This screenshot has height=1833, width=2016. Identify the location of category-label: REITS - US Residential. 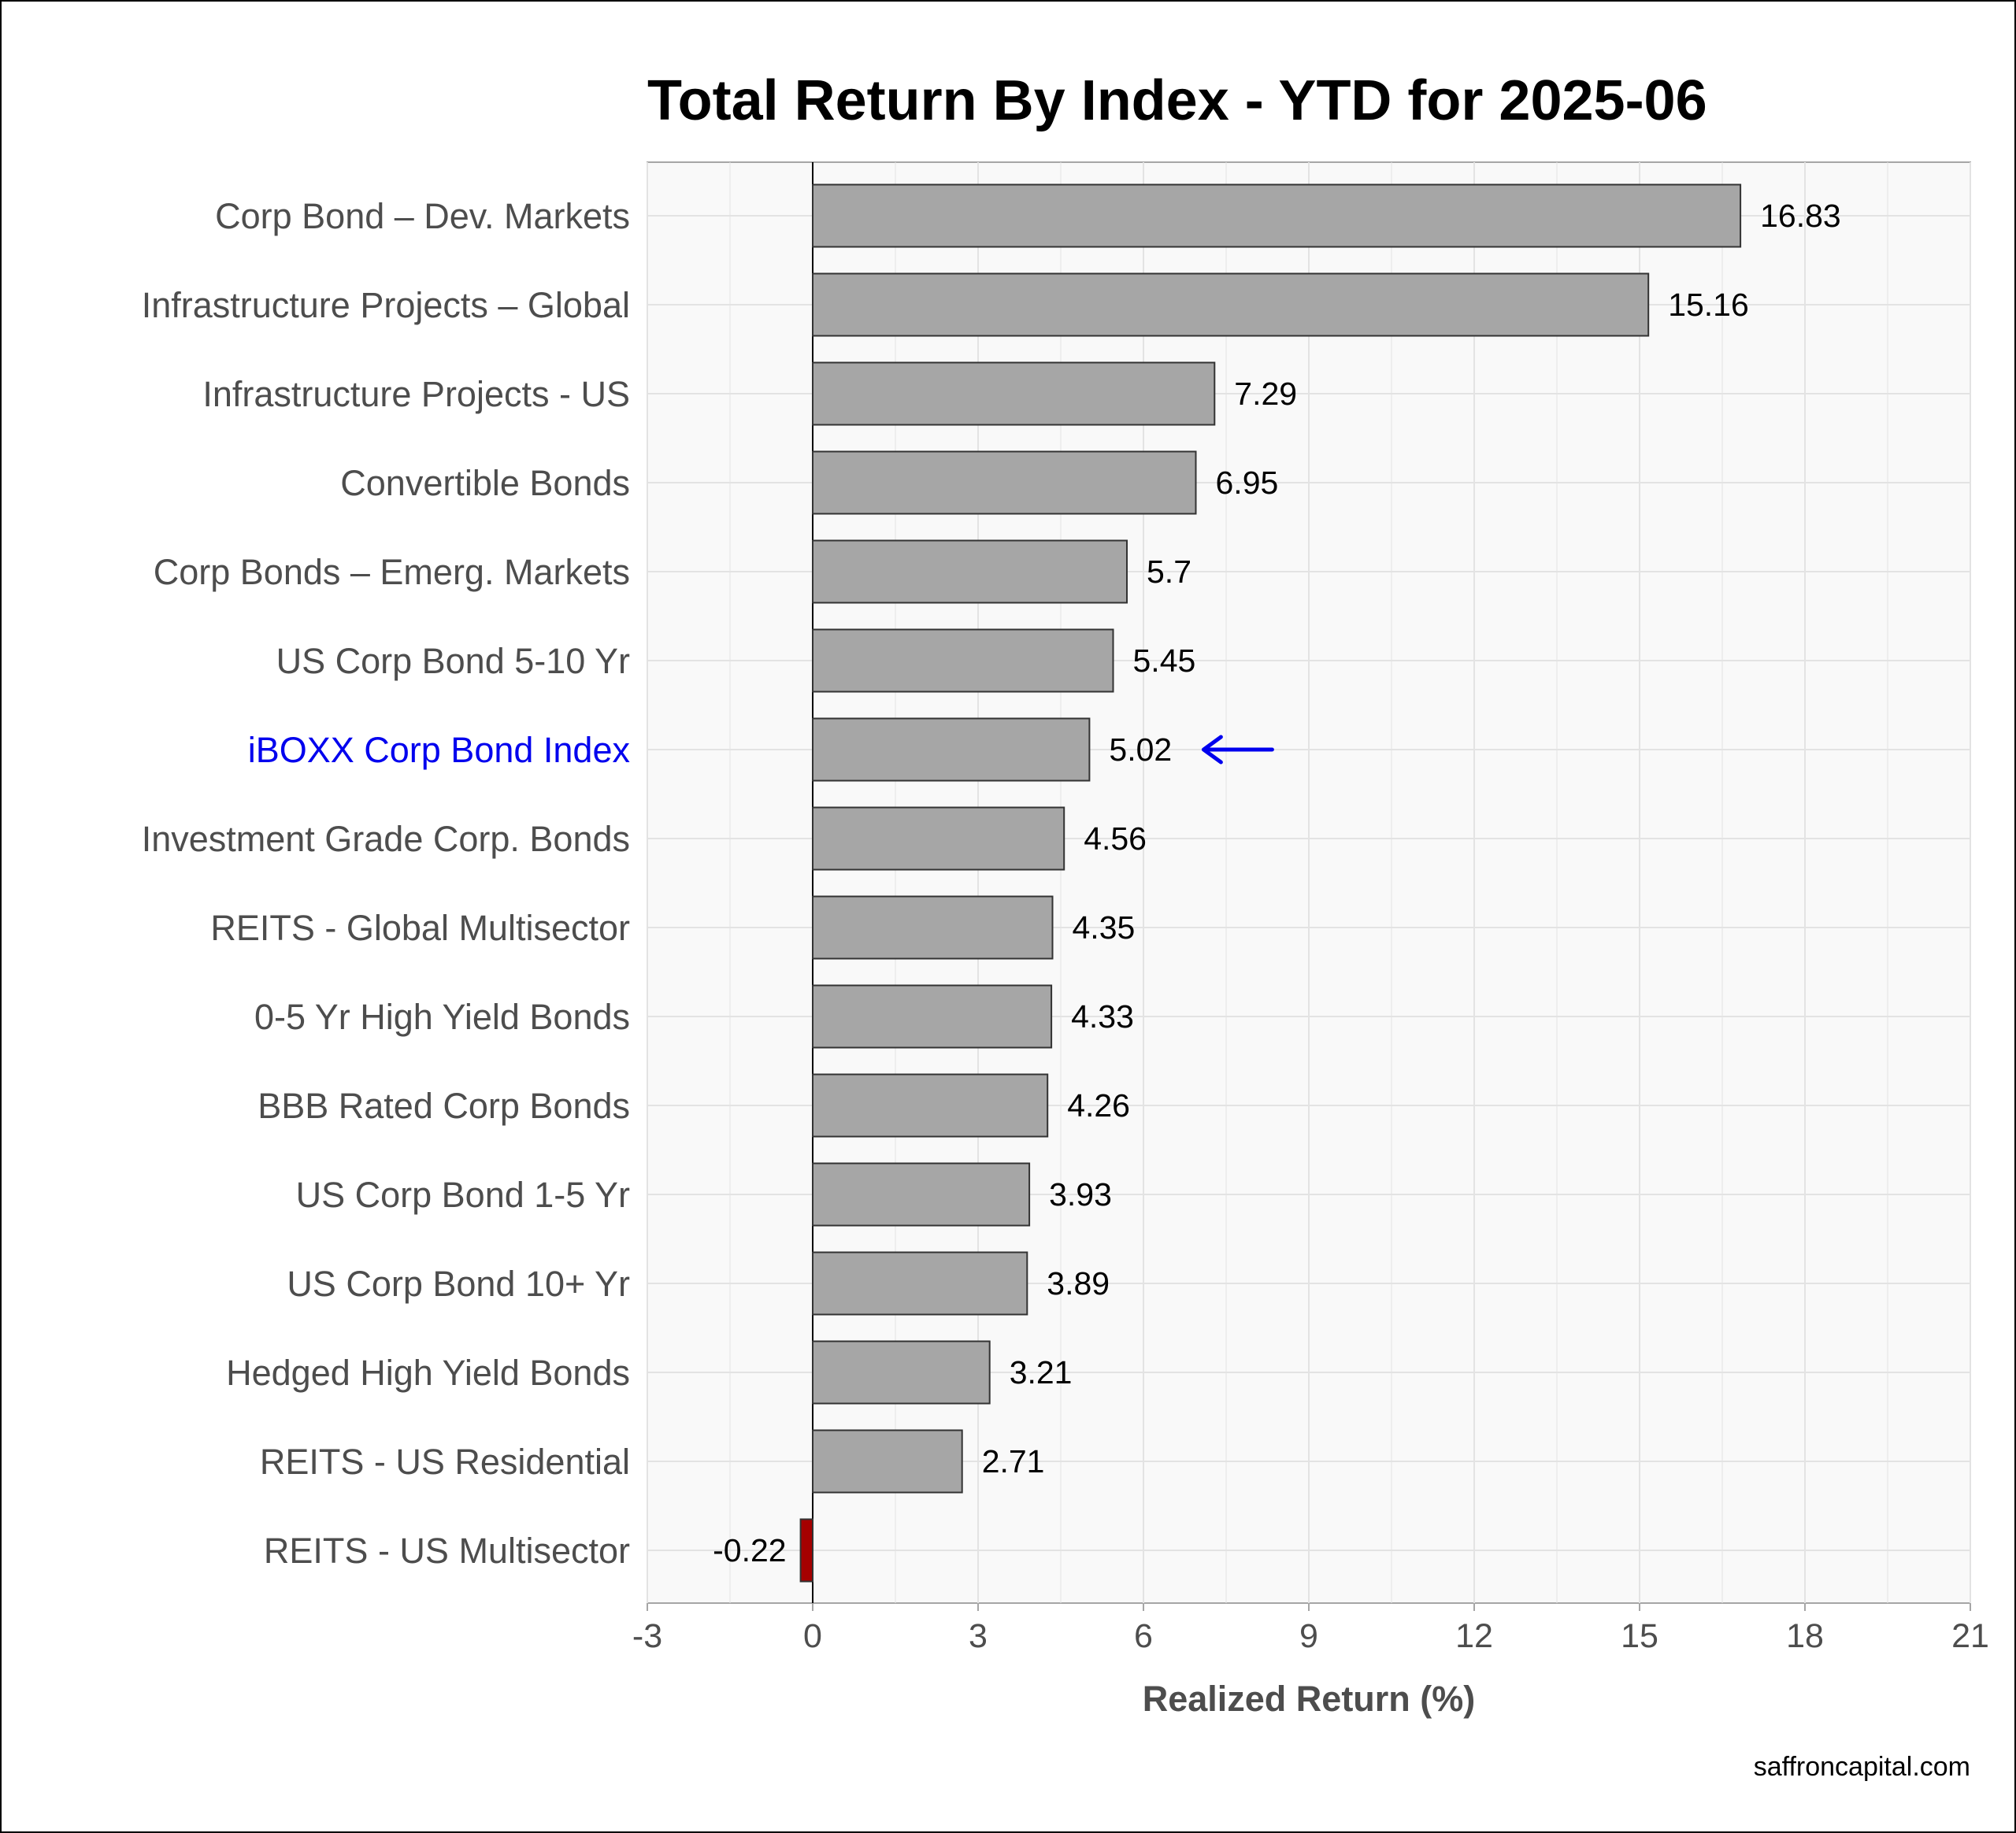
(445, 1462).